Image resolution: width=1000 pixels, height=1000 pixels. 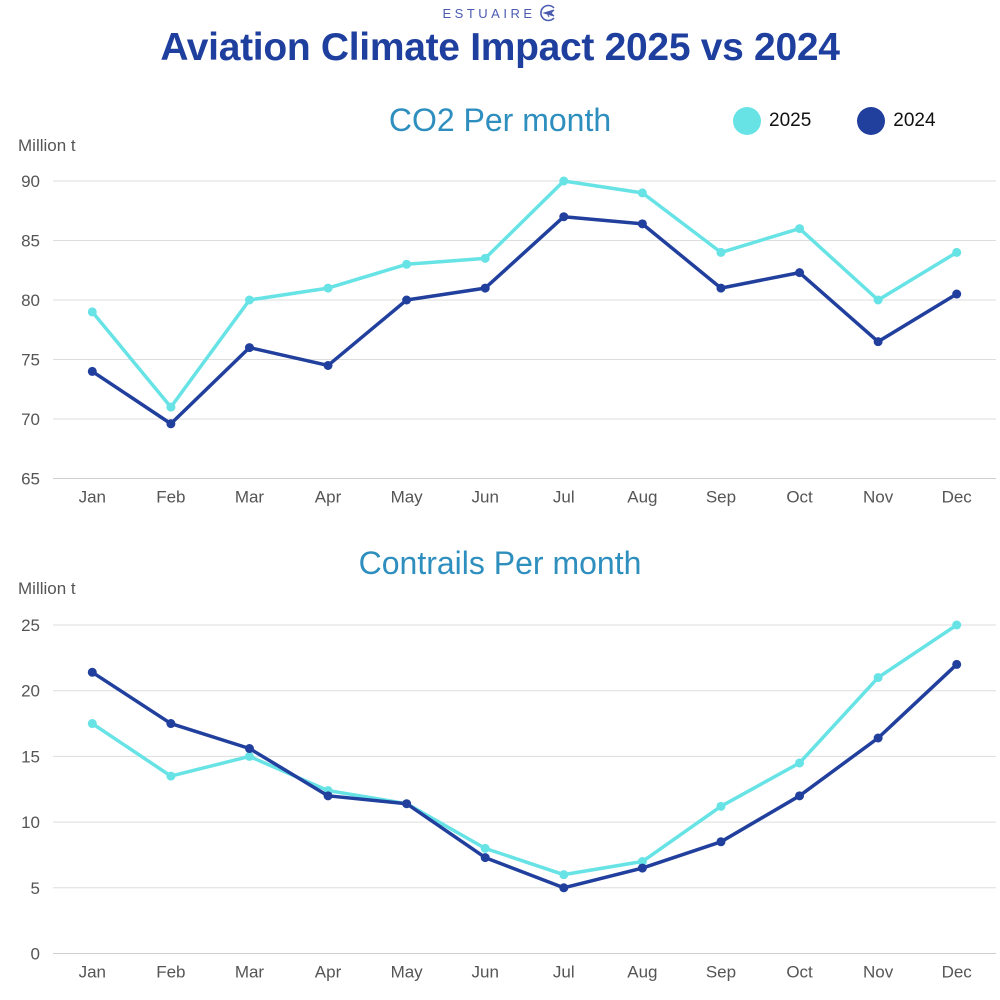 I want to click on contrails-x-tick-label: Dec, so click(x=957, y=972).